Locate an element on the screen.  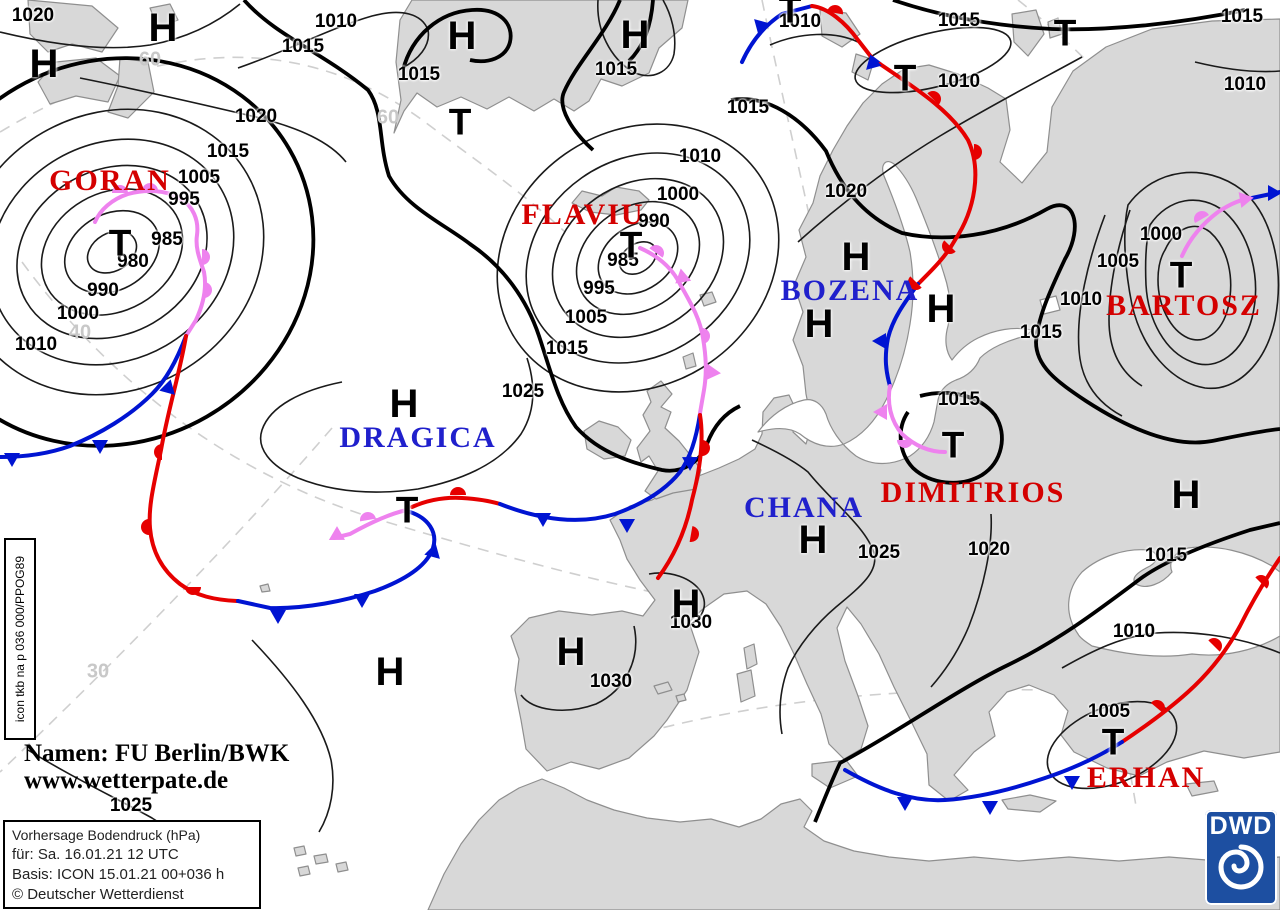
baltic-sea is located at coordinates (895, 313).